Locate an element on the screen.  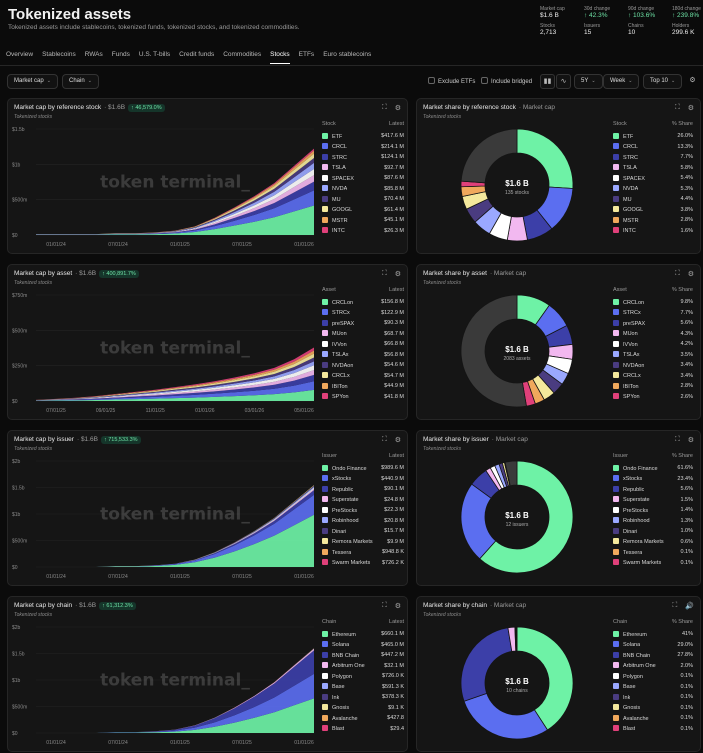
legend-row: INTC 1.6% is located at coordinates (653, 231).